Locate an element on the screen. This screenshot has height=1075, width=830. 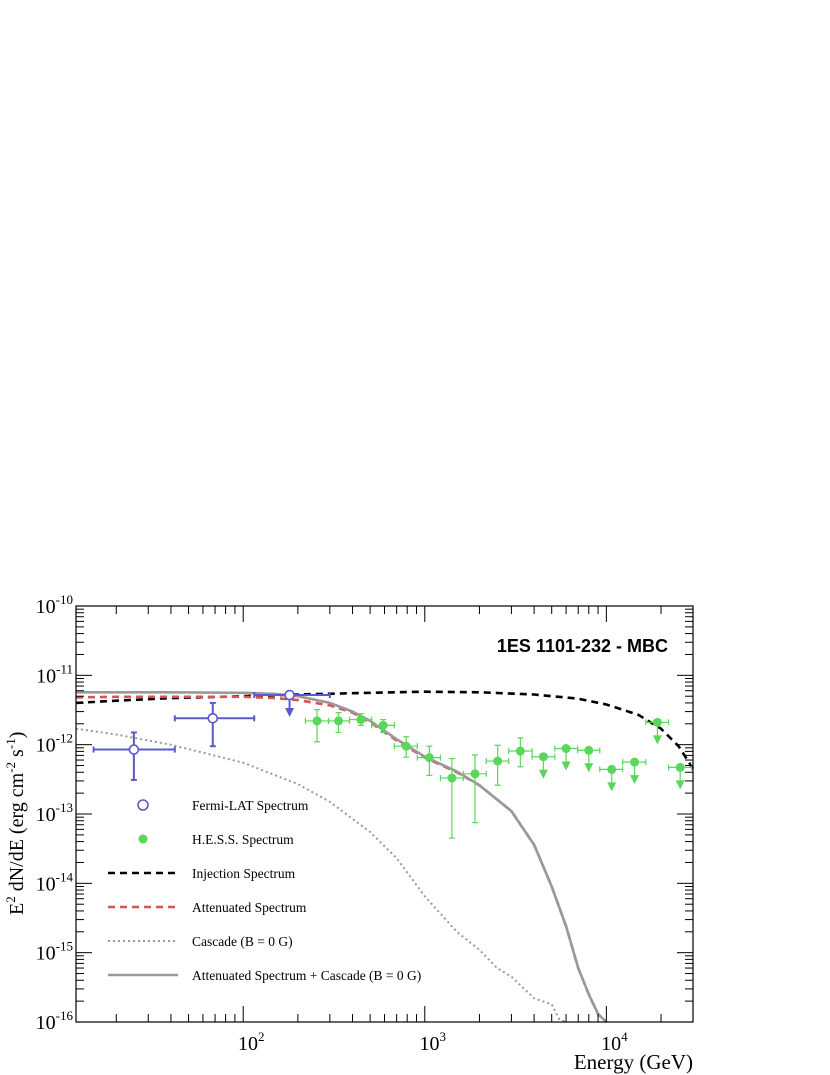
x-tick-label: 10³ is located at coordinates (433, 1042).